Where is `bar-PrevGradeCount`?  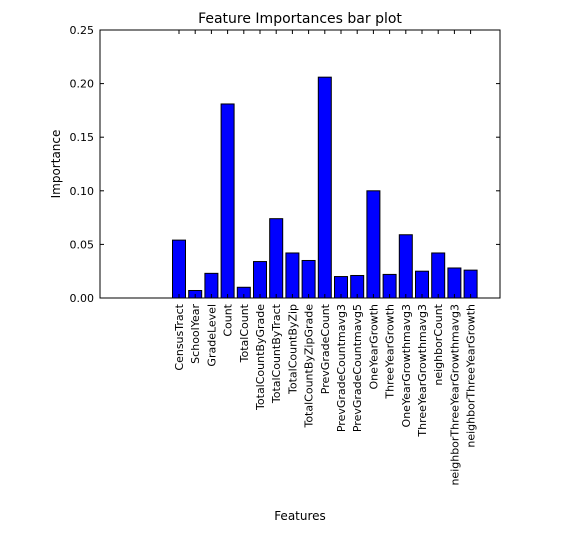
bar-PrevGradeCount is located at coordinates (324, 187).